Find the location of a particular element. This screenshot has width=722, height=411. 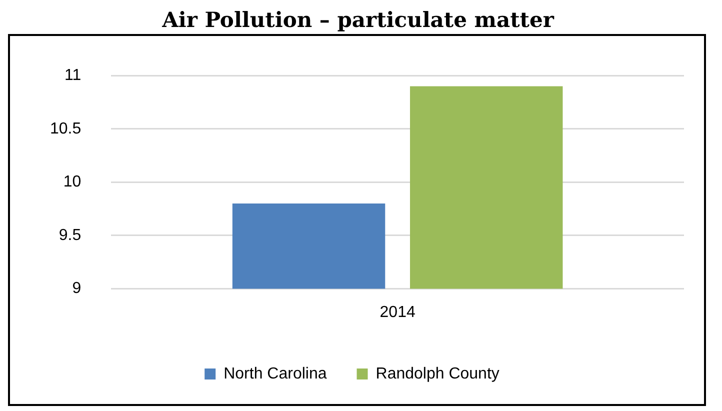

y-tick-label: 9 is located at coordinates (77, 289).